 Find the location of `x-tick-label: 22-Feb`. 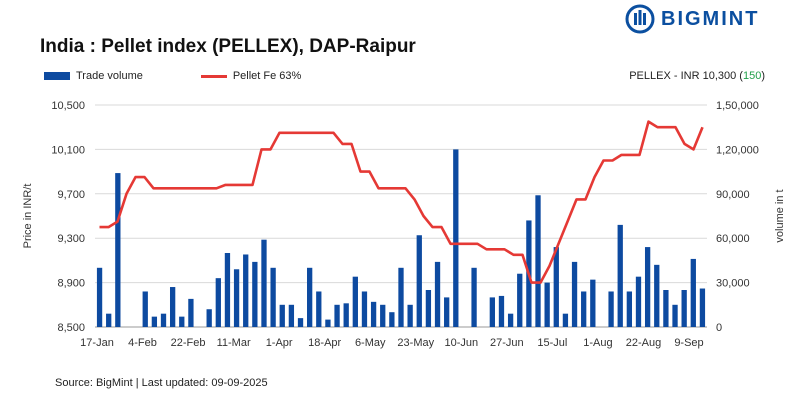

x-tick-label: 22-Feb is located at coordinates (188, 343).